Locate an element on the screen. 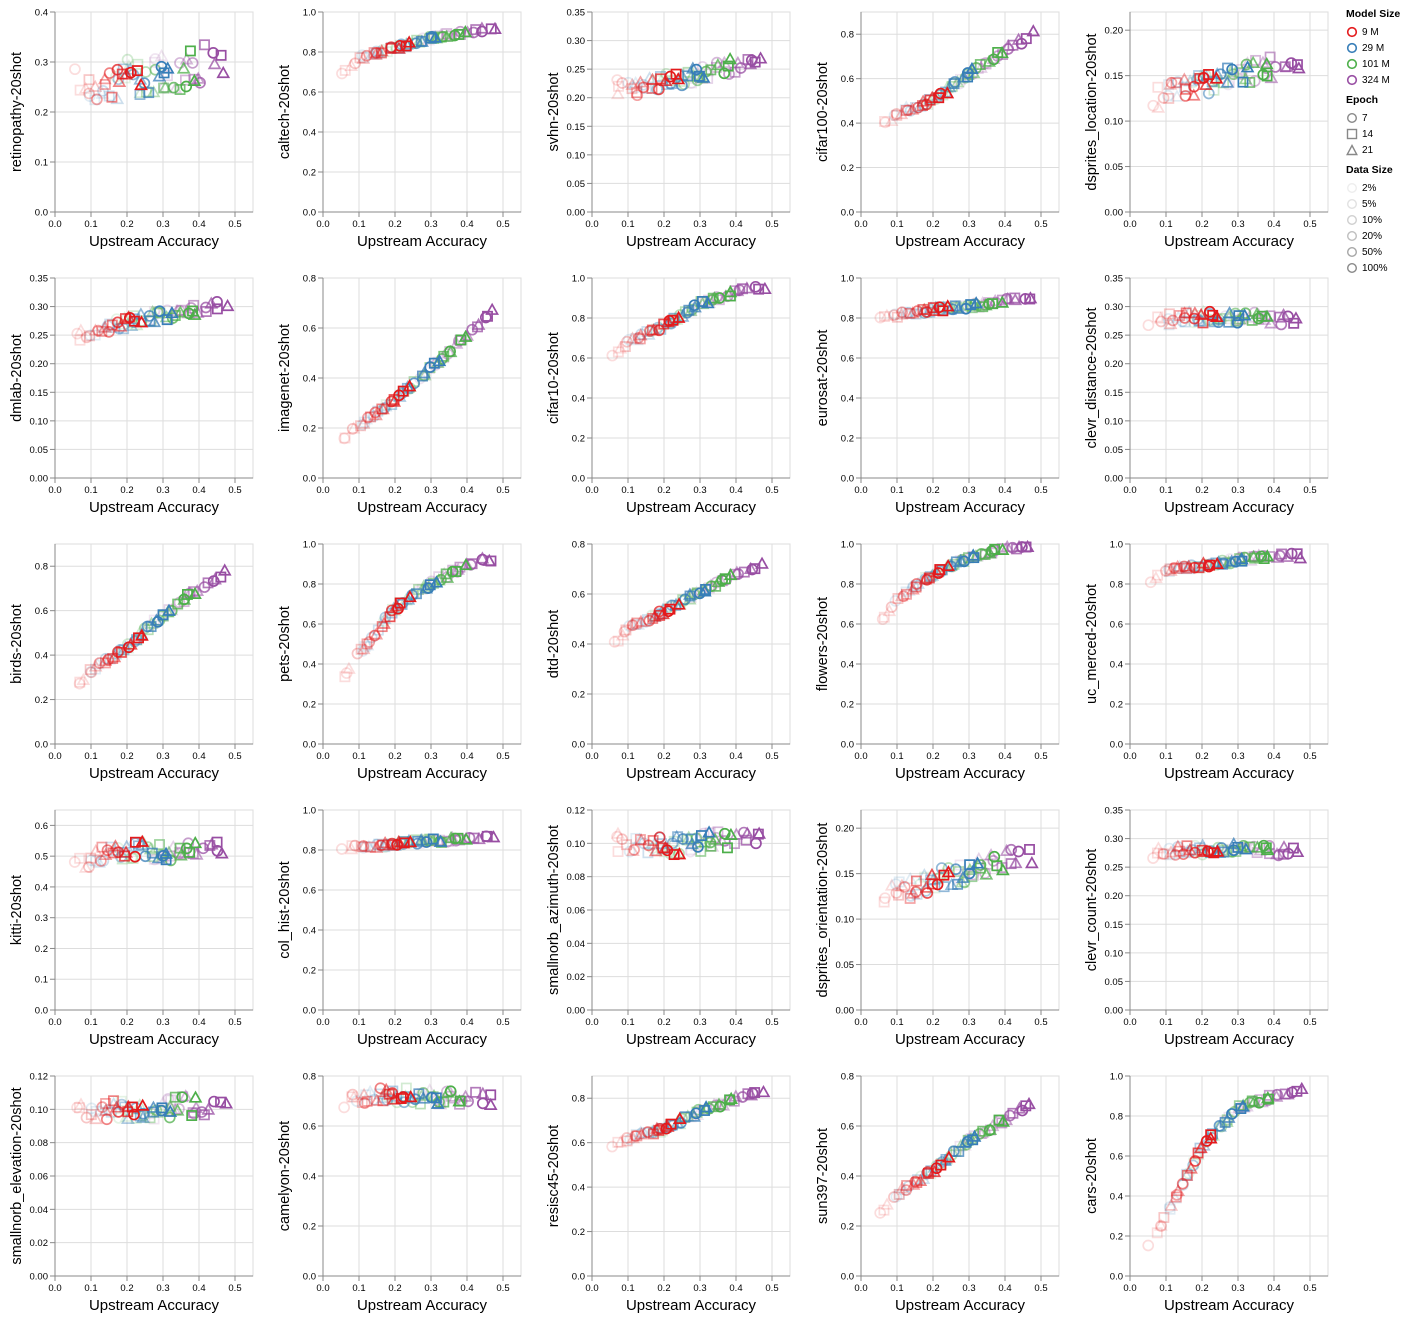 This screenshot has height=1318, width=1410. y-tick-label: 0.15 is located at coordinates (1114, 76).